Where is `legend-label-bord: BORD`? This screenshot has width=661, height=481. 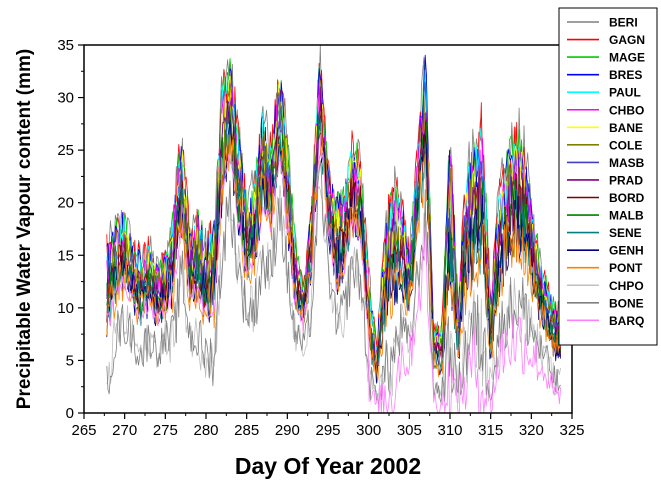 legend-label-bord: BORD is located at coordinates (627, 198).